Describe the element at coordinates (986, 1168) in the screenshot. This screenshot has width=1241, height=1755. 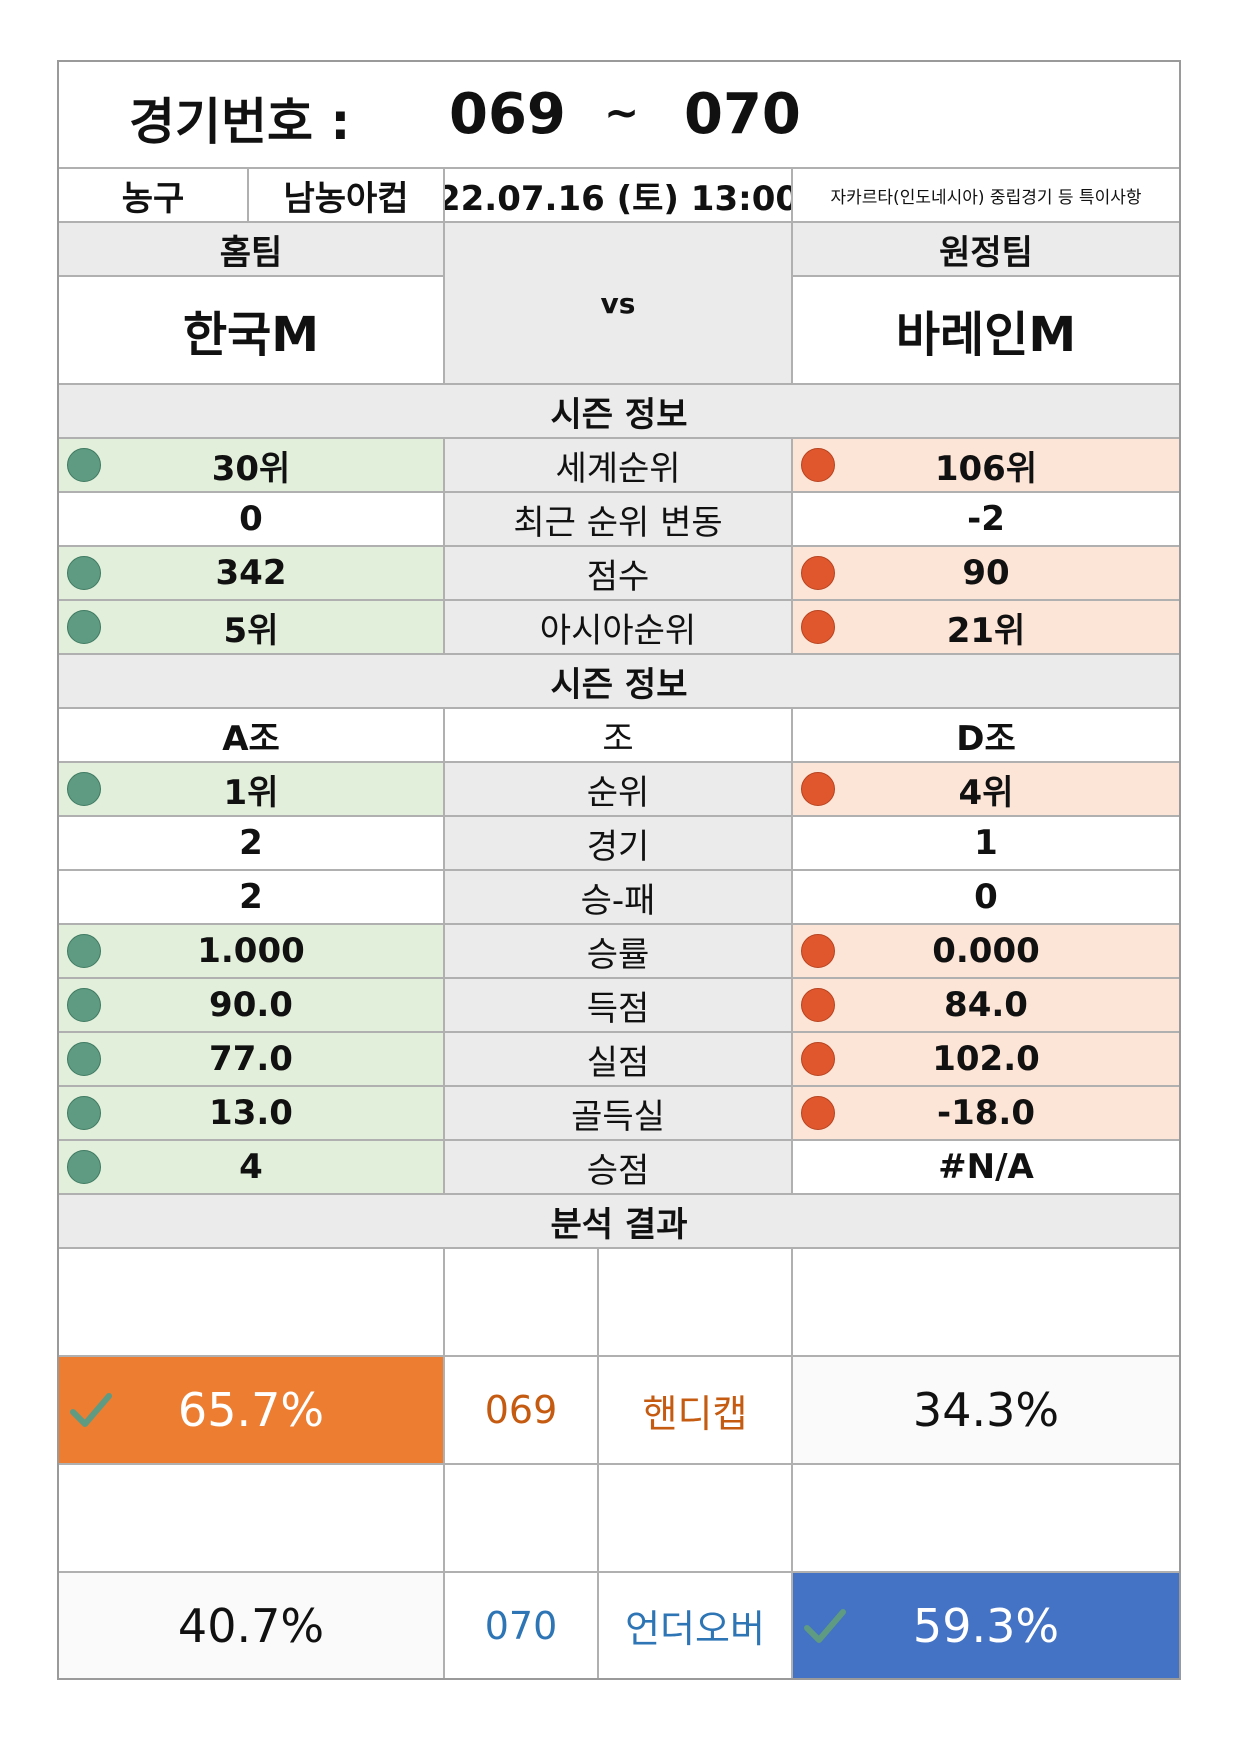
I see `group-away-value: #N/A` at that location.